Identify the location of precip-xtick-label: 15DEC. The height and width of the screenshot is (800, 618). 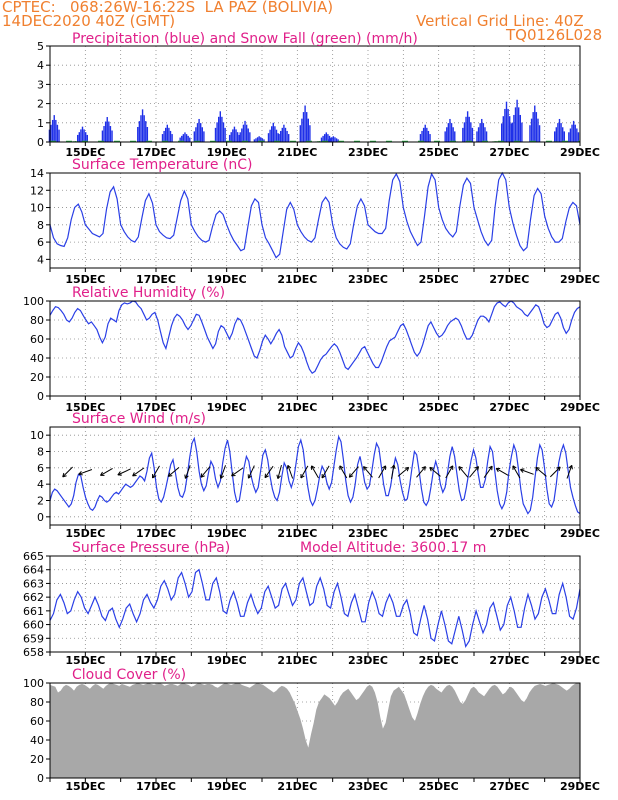
(85, 152).